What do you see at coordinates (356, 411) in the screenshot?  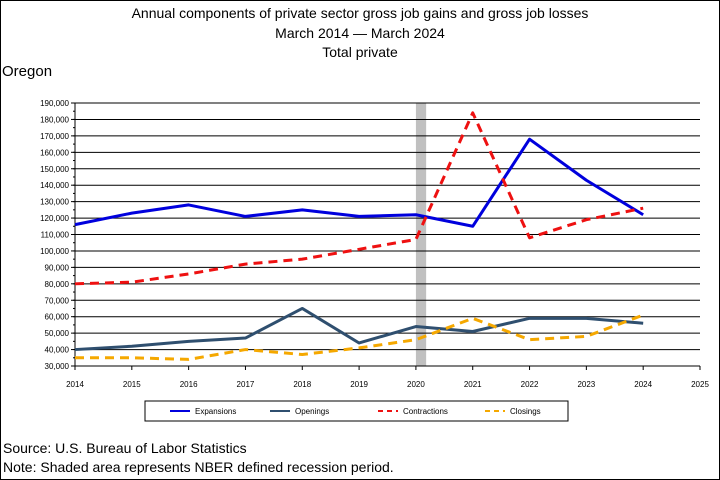 I see `legend` at bounding box center [356, 411].